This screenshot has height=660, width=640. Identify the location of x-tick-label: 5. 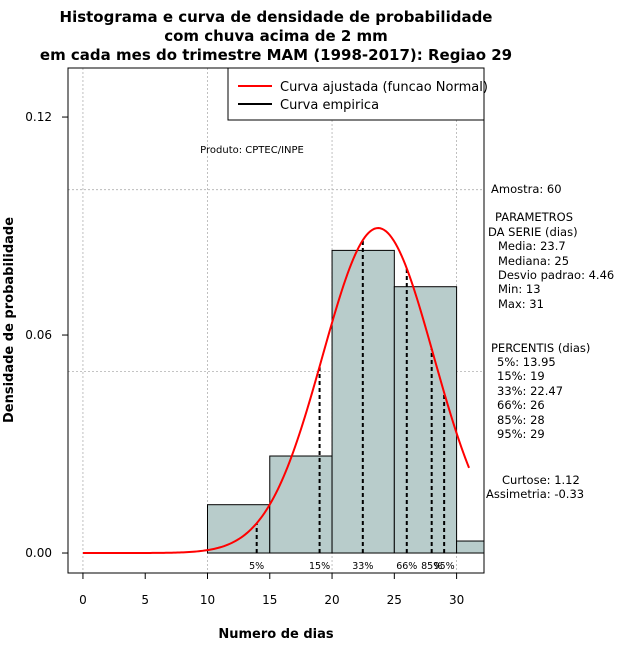
(145, 600).